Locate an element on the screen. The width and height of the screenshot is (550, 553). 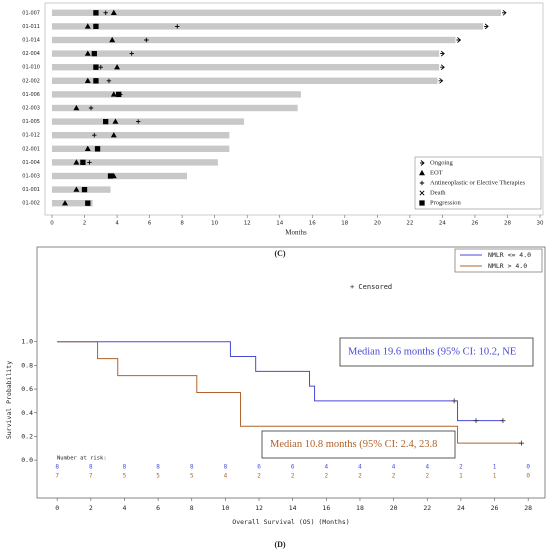
row-label: 01-010 is located at coordinates (31, 68).